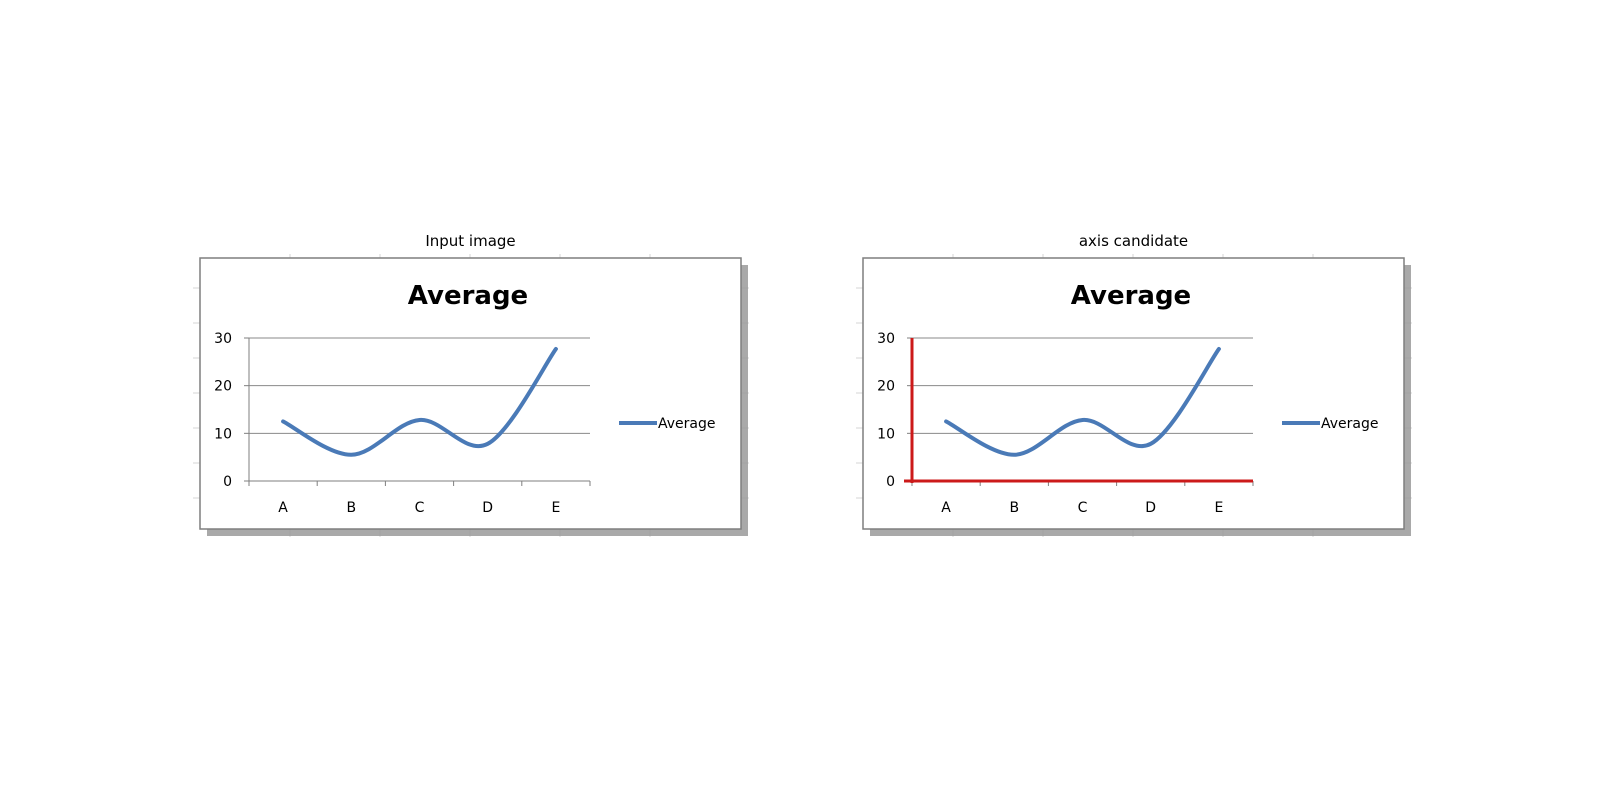 The width and height of the screenshot is (1600, 800). I want to click on panel-title: axis candidate, so click(1133, 241).